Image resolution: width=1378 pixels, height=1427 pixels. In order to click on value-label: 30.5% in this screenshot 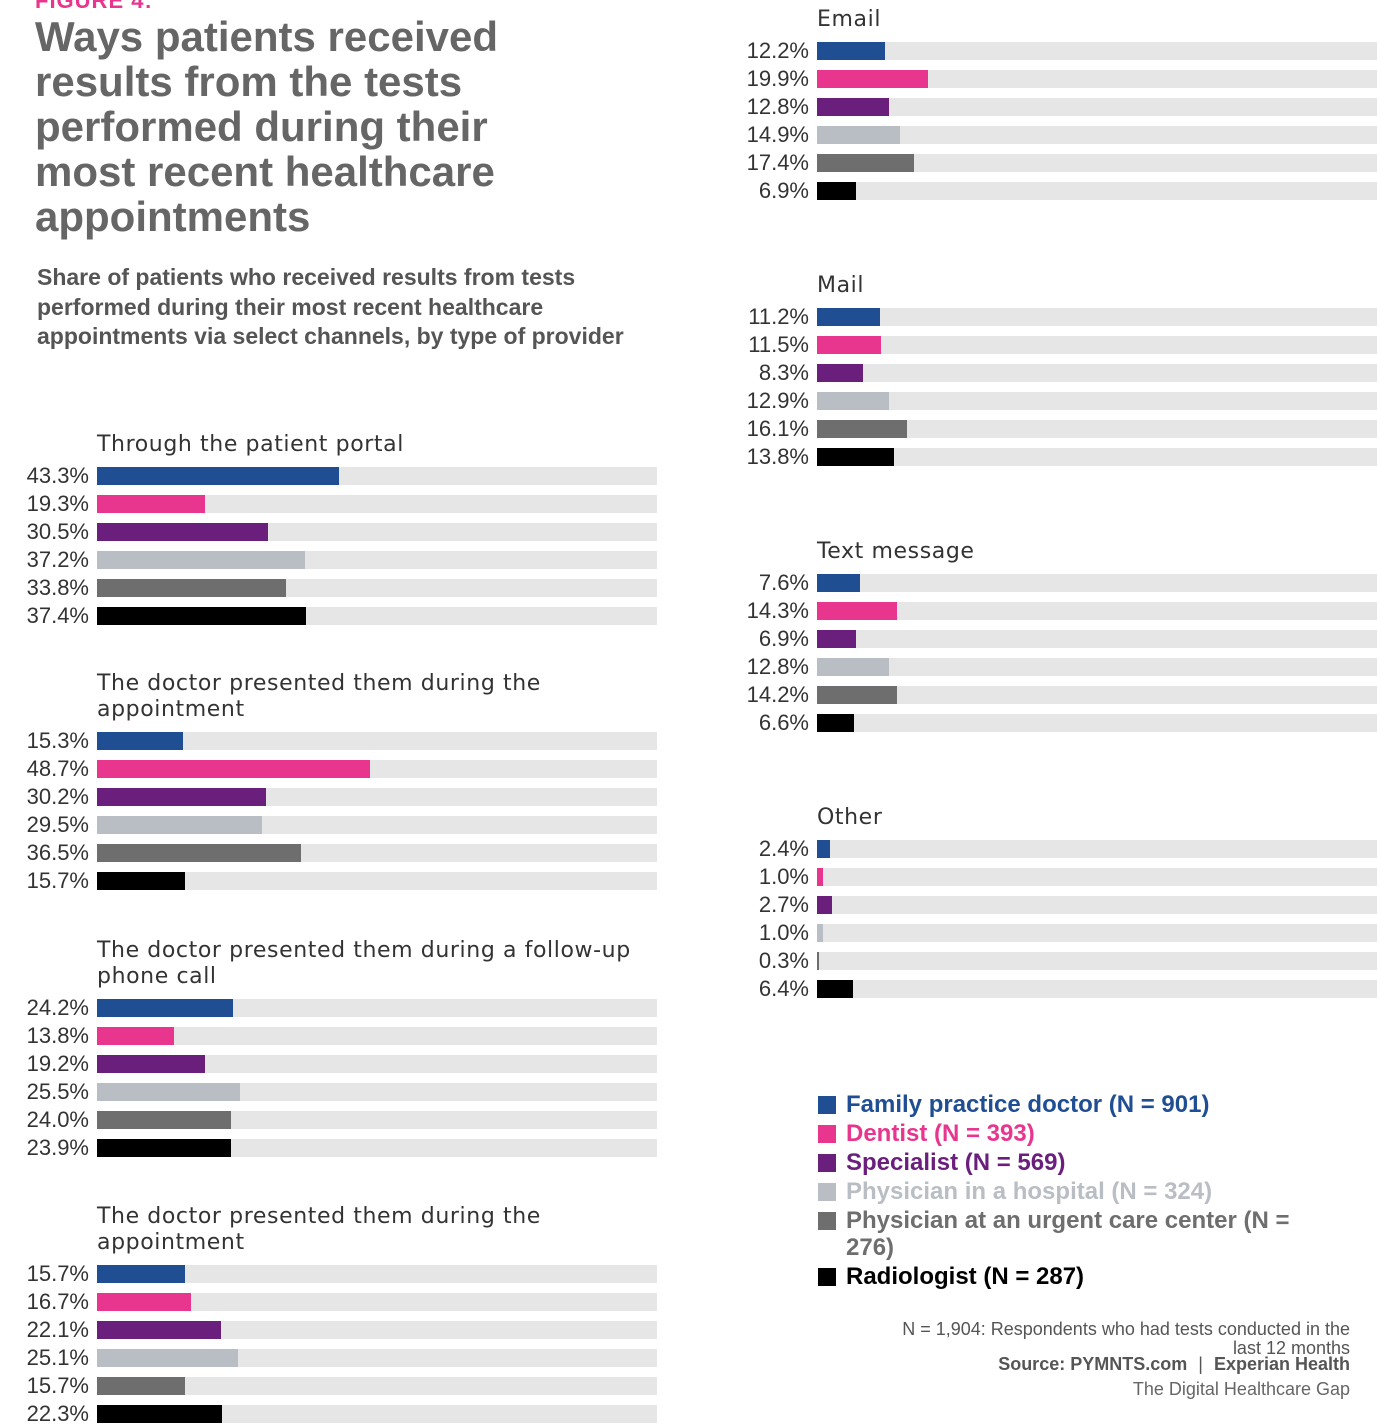, I will do `click(57, 531)`.